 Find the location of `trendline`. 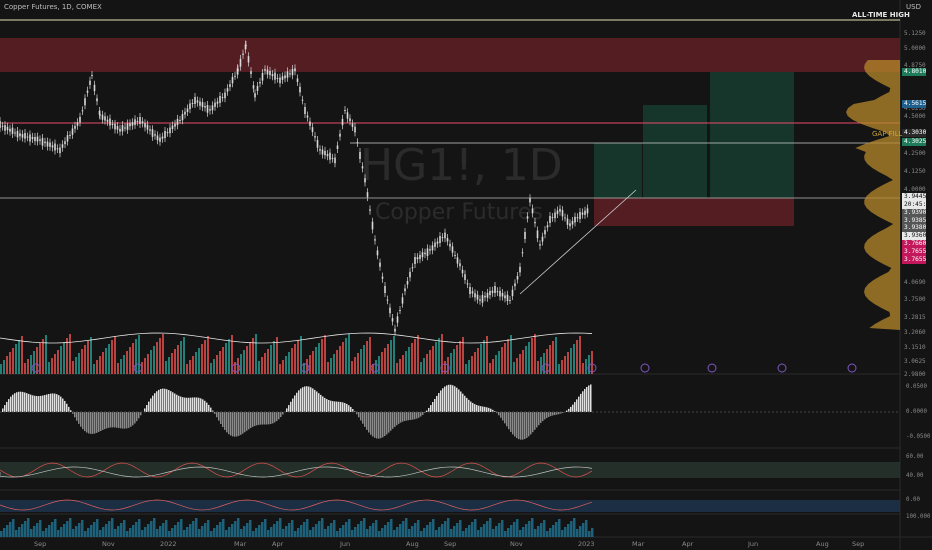

trendline is located at coordinates (578, 242).